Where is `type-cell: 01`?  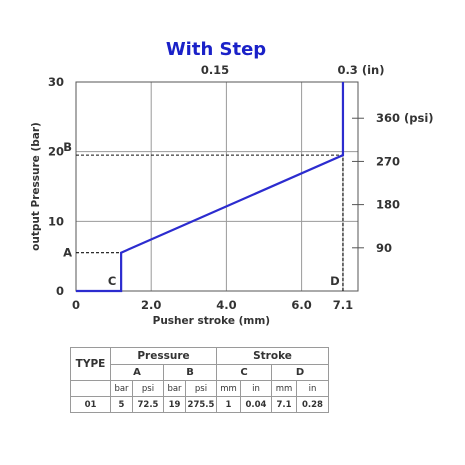
type-cell: 01 is located at coordinates (90, 404).